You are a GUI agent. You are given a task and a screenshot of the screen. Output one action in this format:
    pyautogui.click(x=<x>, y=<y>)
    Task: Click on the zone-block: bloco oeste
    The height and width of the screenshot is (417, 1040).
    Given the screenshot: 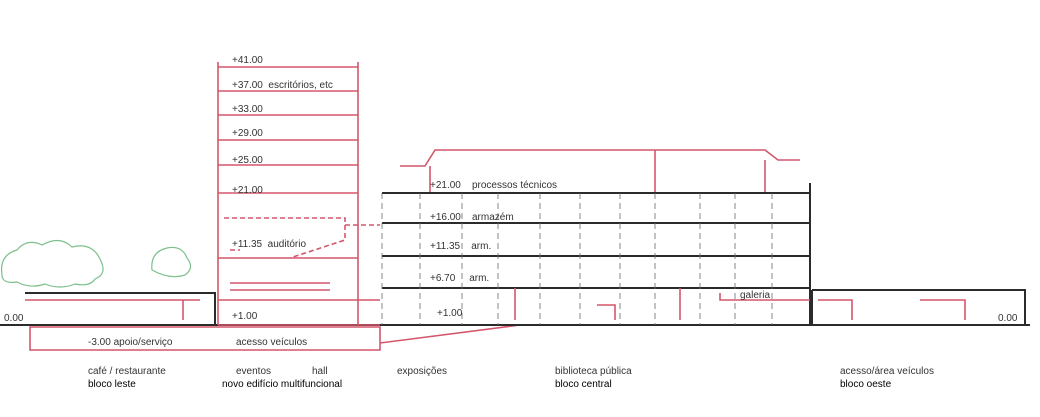 What is the action you would take?
    pyautogui.click(x=866, y=384)
    